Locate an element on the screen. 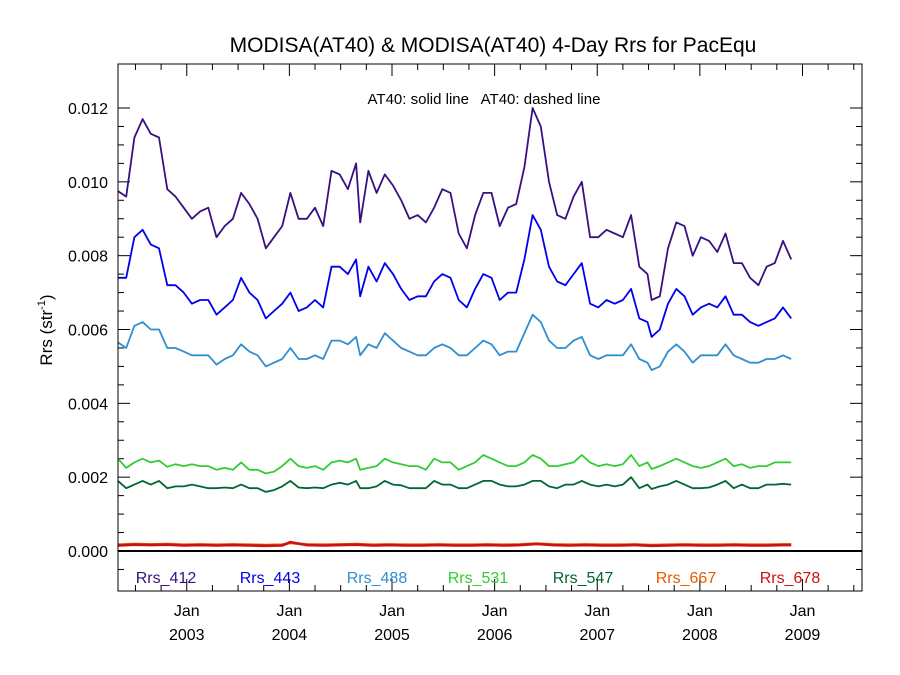 The height and width of the screenshot is (675, 900). y-axis-label: Rrs (str-1) is located at coordinates (46, 329).